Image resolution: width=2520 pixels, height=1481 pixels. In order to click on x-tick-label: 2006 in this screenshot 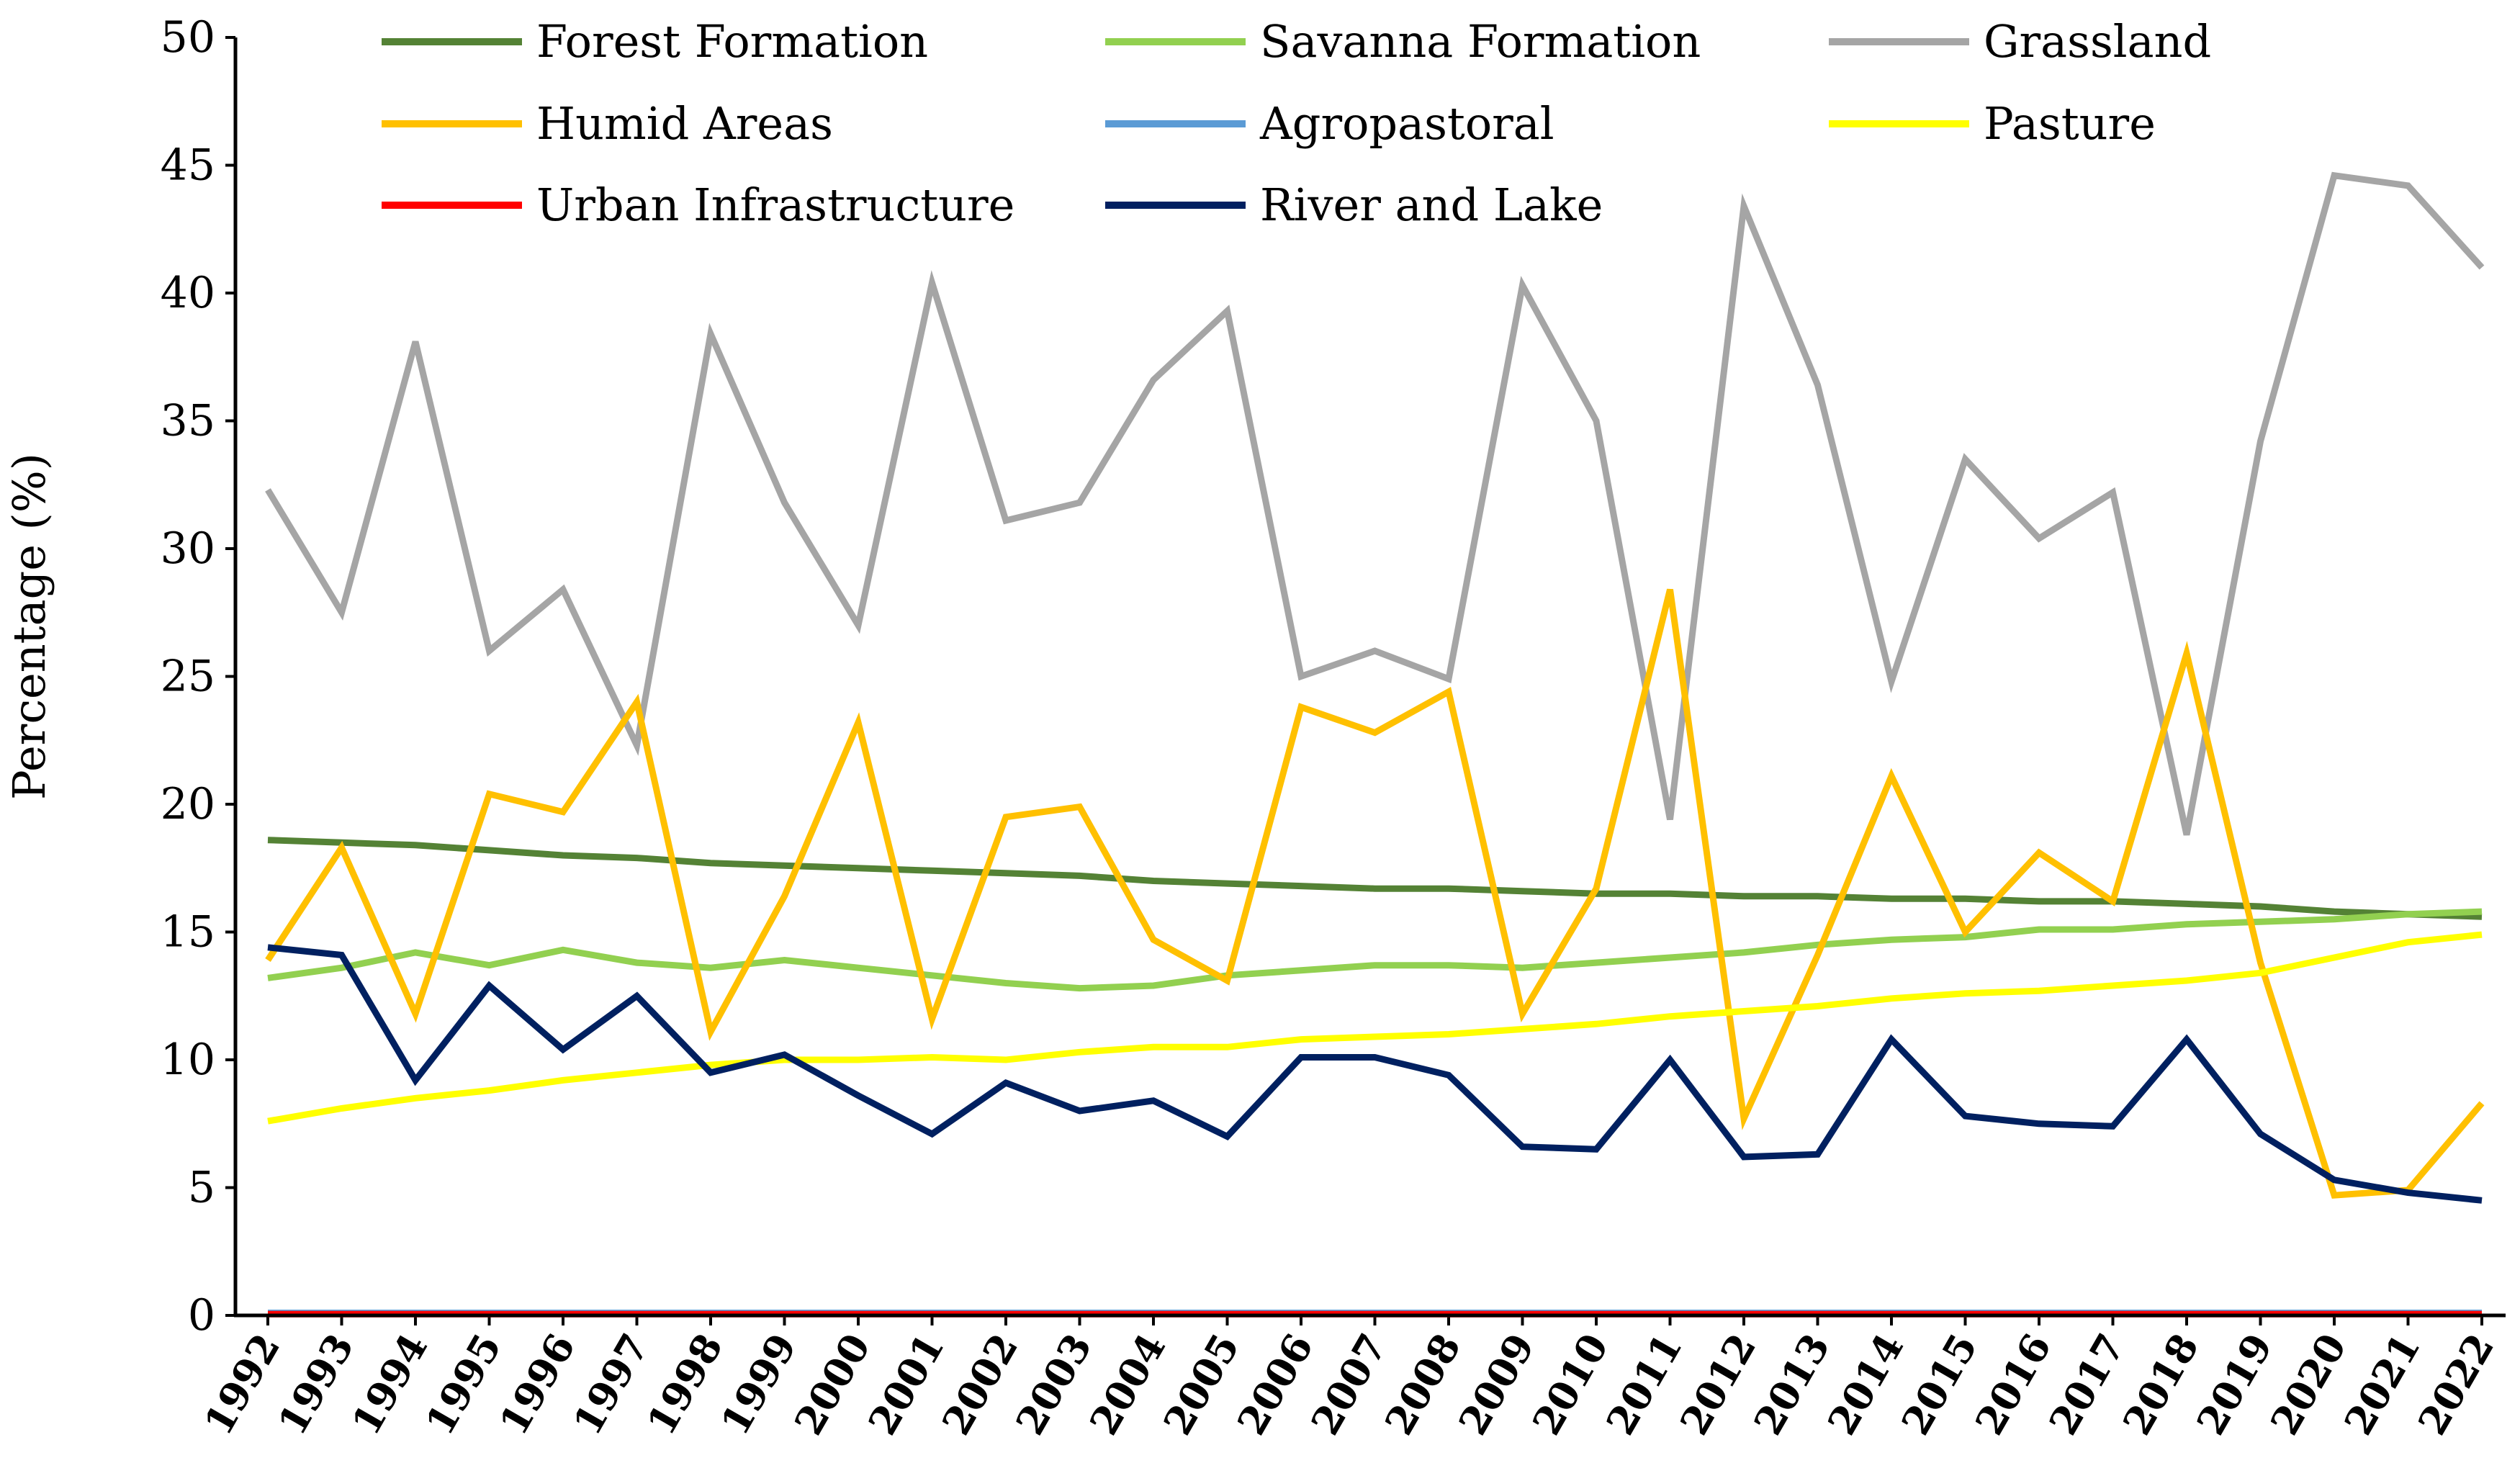, I will do `click(1275, 1384)`.